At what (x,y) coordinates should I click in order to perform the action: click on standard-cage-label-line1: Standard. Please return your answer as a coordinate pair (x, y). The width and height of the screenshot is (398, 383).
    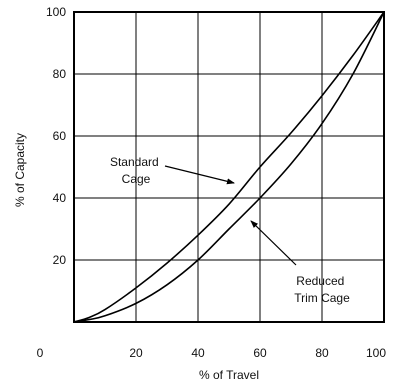
    Looking at the image, I should click on (134, 162).